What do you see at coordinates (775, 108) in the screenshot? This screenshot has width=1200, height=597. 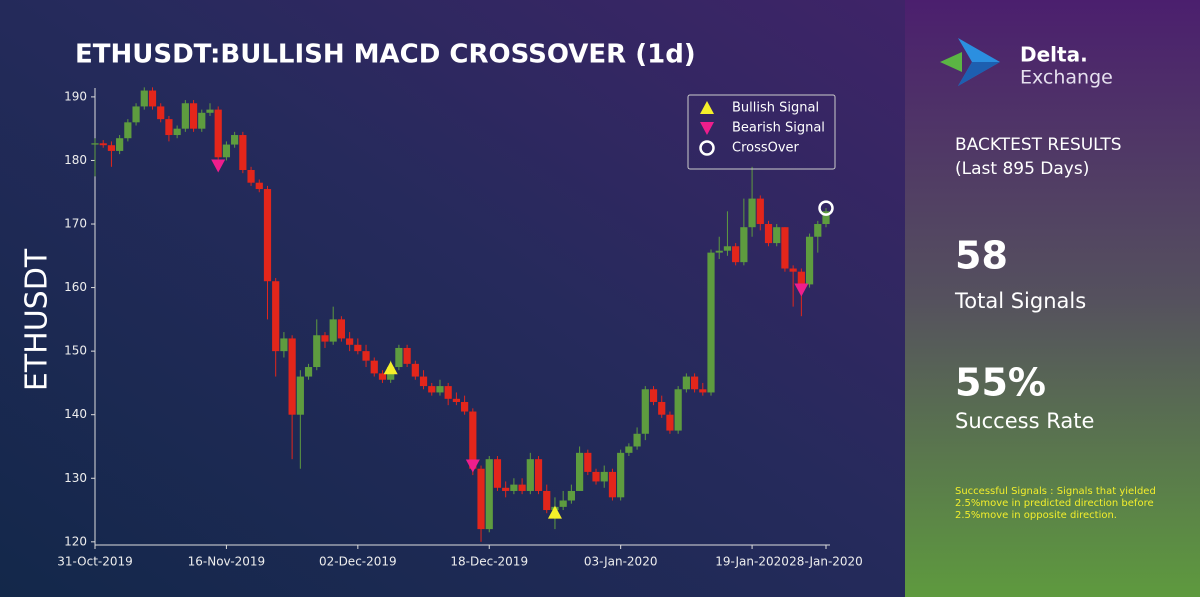 I see `legend-label: Bullish Signal` at bounding box center [775, 108].